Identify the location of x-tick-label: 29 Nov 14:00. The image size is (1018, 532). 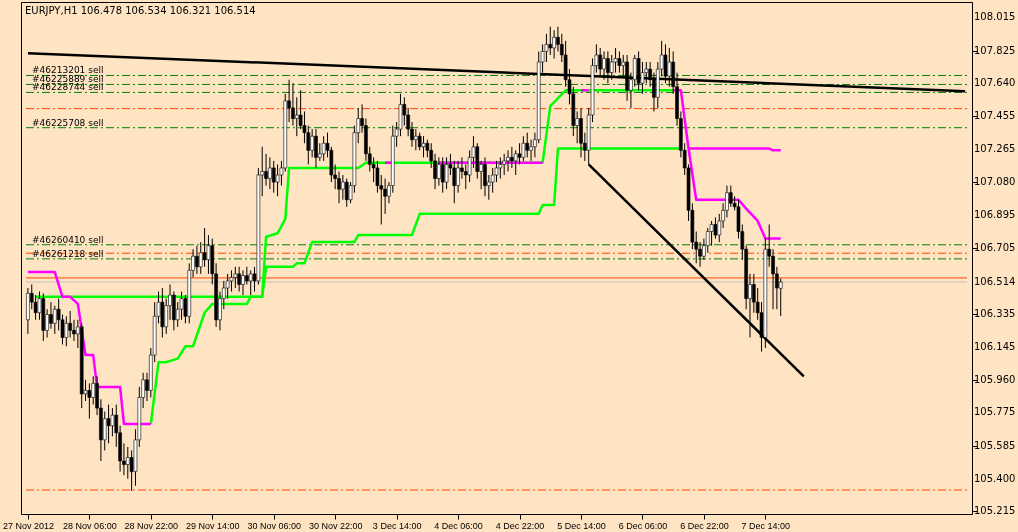
(213, 525).